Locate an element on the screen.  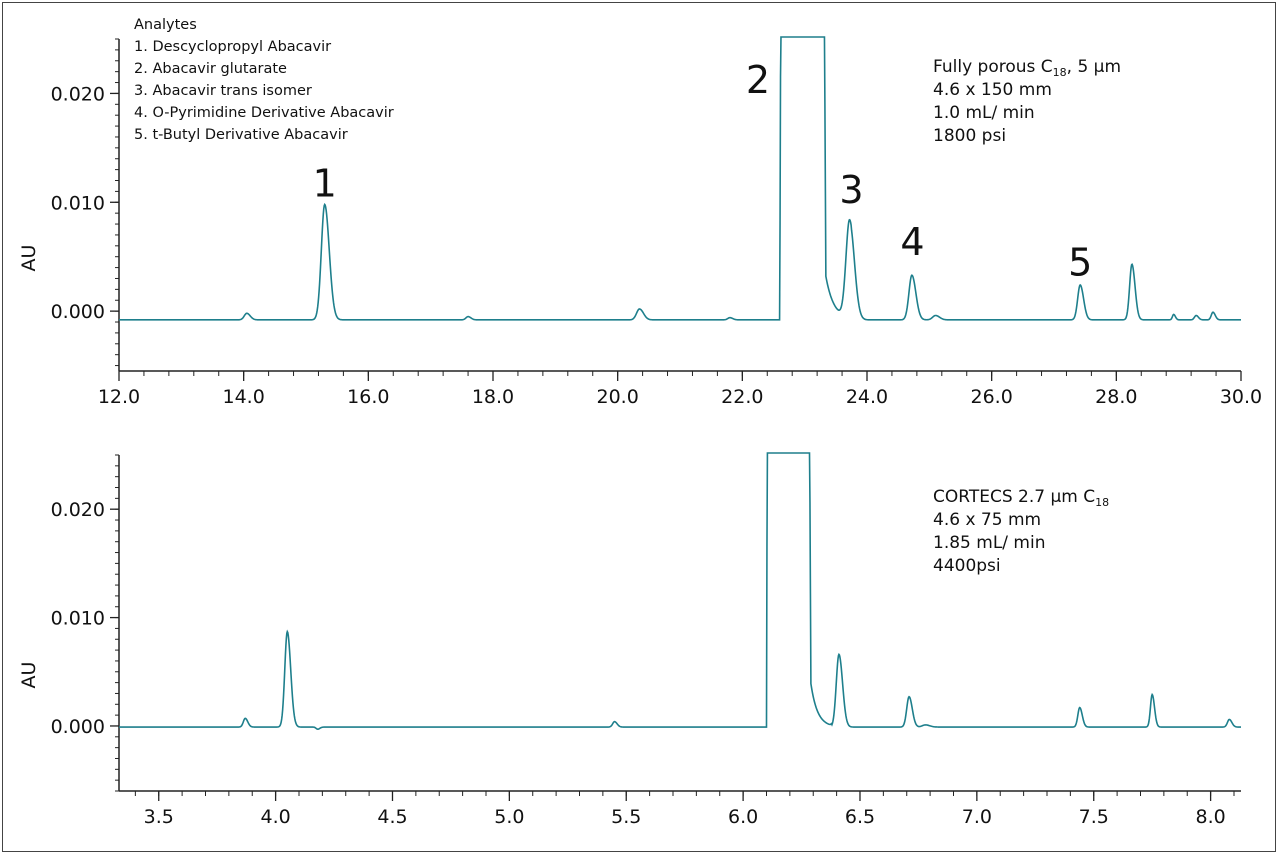
peak-label-2: 2 is located at coordinates (758, 80).